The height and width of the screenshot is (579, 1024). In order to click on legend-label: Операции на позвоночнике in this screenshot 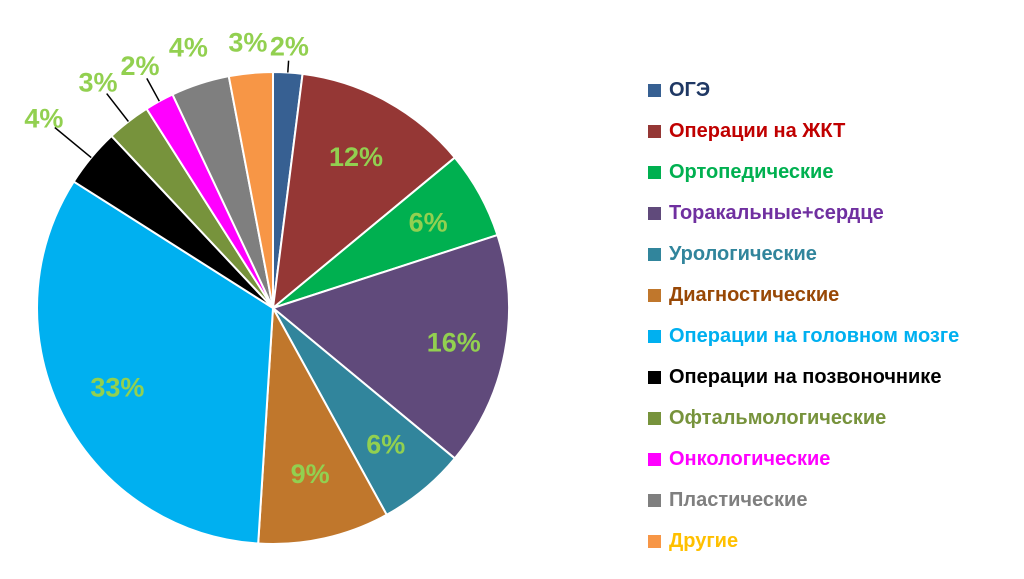, I will do `click(805, 377)`.